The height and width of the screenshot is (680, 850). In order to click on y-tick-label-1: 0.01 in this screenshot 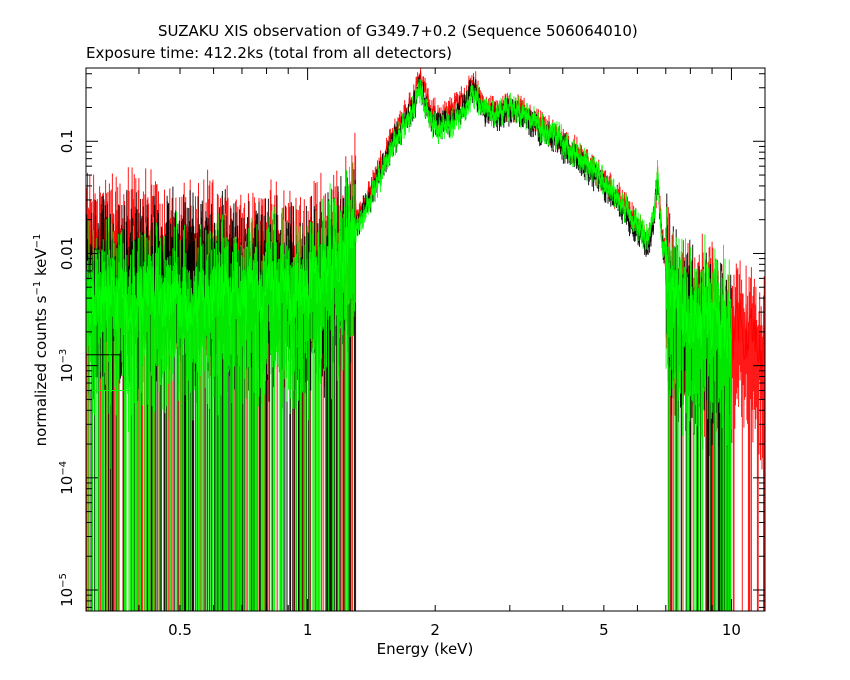, I will do `click(67, 253)`.